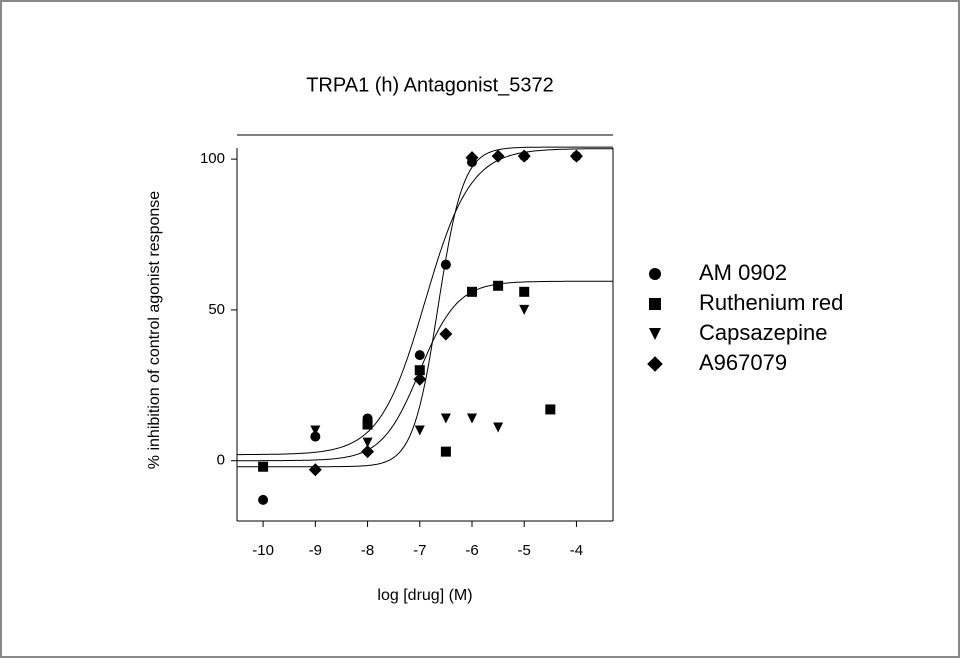  What do you see at coordinates (154, 330) in the screenshot?
I see `y-axis-label: % inhibition of control agonist response` at bounding box center [154, 330].